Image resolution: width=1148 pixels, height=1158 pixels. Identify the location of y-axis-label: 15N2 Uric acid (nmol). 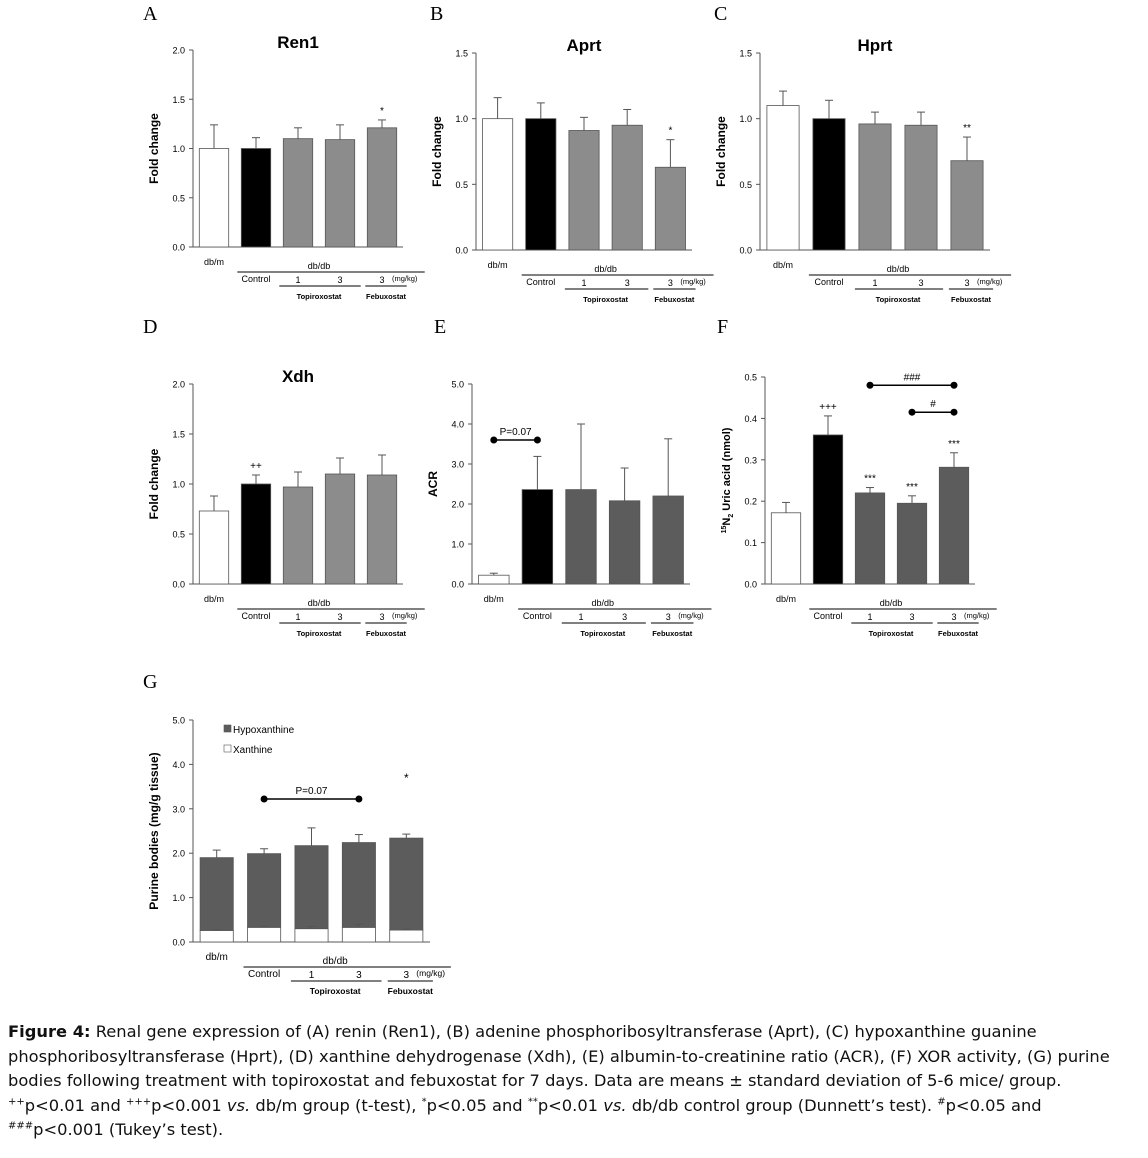
(728, 480).